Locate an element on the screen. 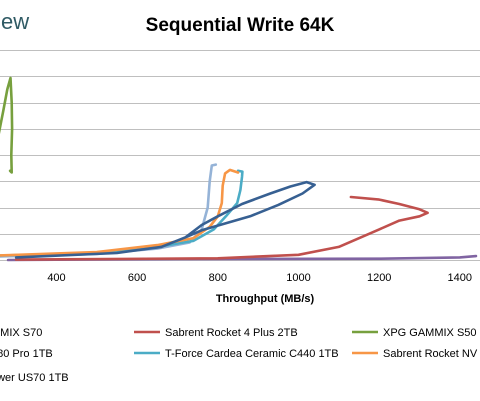  legend-label-0: MMIX S70 is located at coordinates (21, 333).